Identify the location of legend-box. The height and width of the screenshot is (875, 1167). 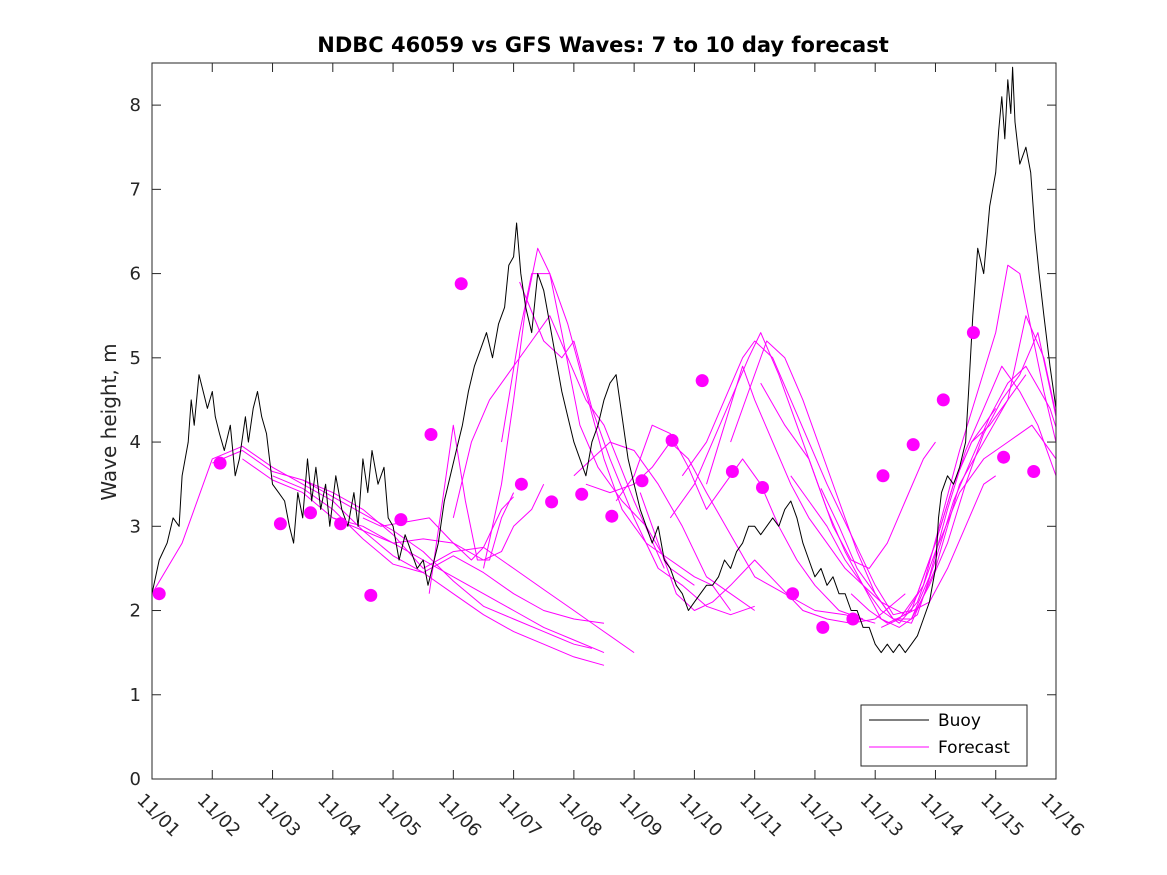
(944, 735).